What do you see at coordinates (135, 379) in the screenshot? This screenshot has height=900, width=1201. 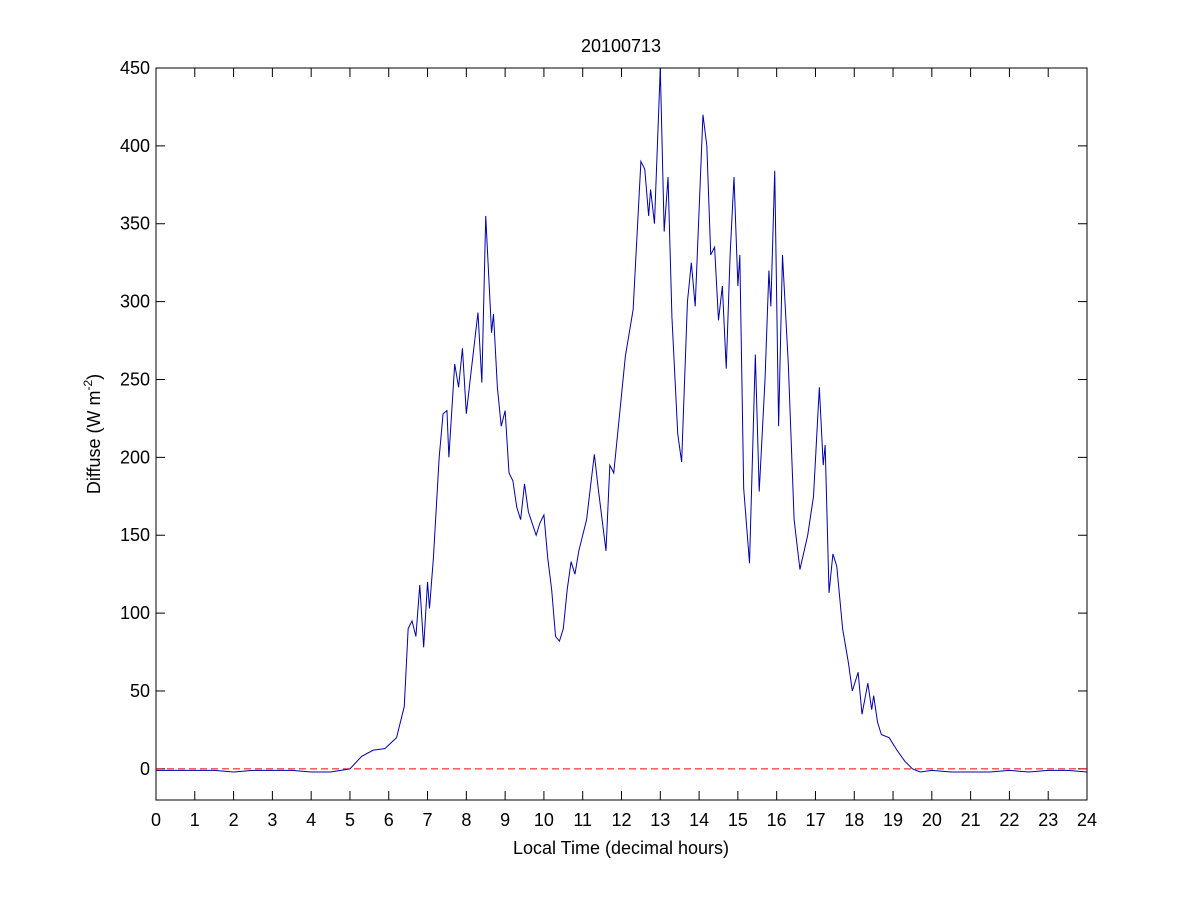 I see `y-tick-label: 250` at bounding box center [135, 379].